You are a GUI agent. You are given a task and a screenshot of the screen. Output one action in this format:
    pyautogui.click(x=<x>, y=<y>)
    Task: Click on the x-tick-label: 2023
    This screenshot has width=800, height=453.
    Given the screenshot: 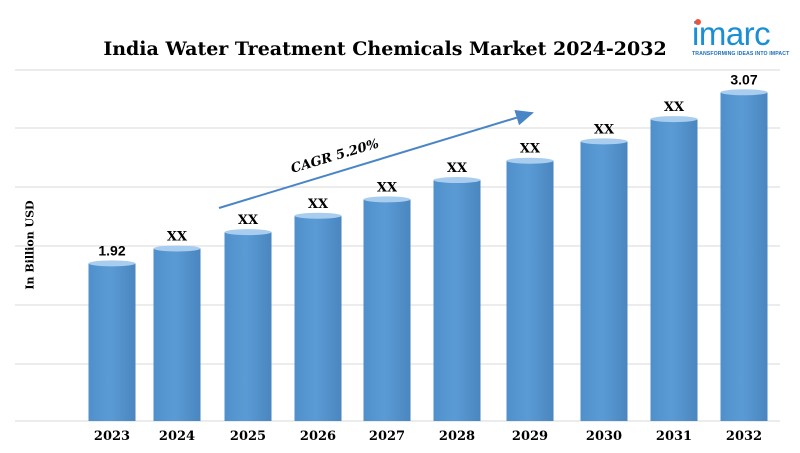 What is the action you would take?
    pyautogui.click(x=112, y=436)
    